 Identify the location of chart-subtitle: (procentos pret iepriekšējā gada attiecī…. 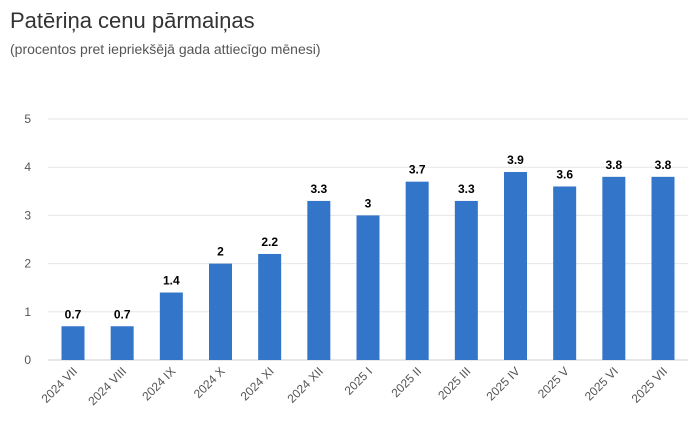
(165, 49).